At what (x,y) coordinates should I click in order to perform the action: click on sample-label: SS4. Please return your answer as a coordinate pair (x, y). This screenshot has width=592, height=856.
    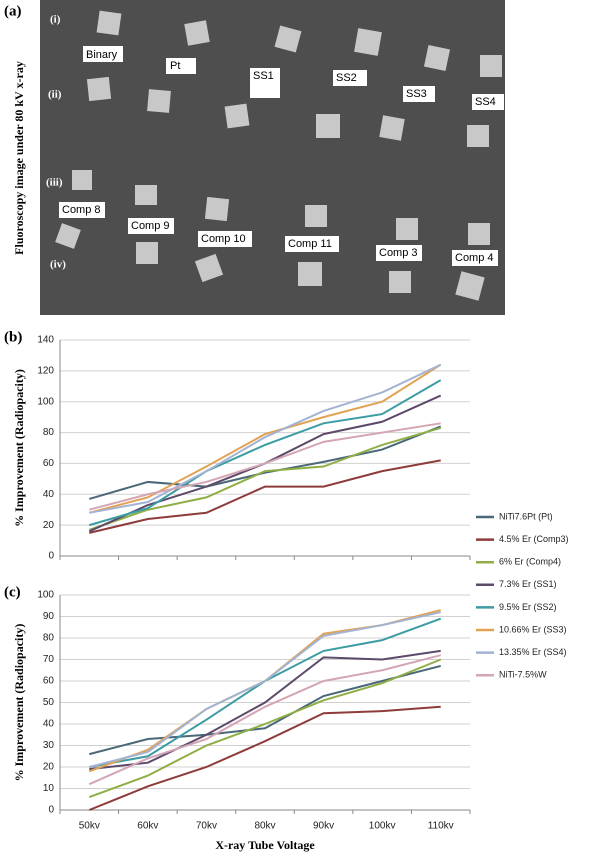
    Looking at the image, I should click on (485, 102).